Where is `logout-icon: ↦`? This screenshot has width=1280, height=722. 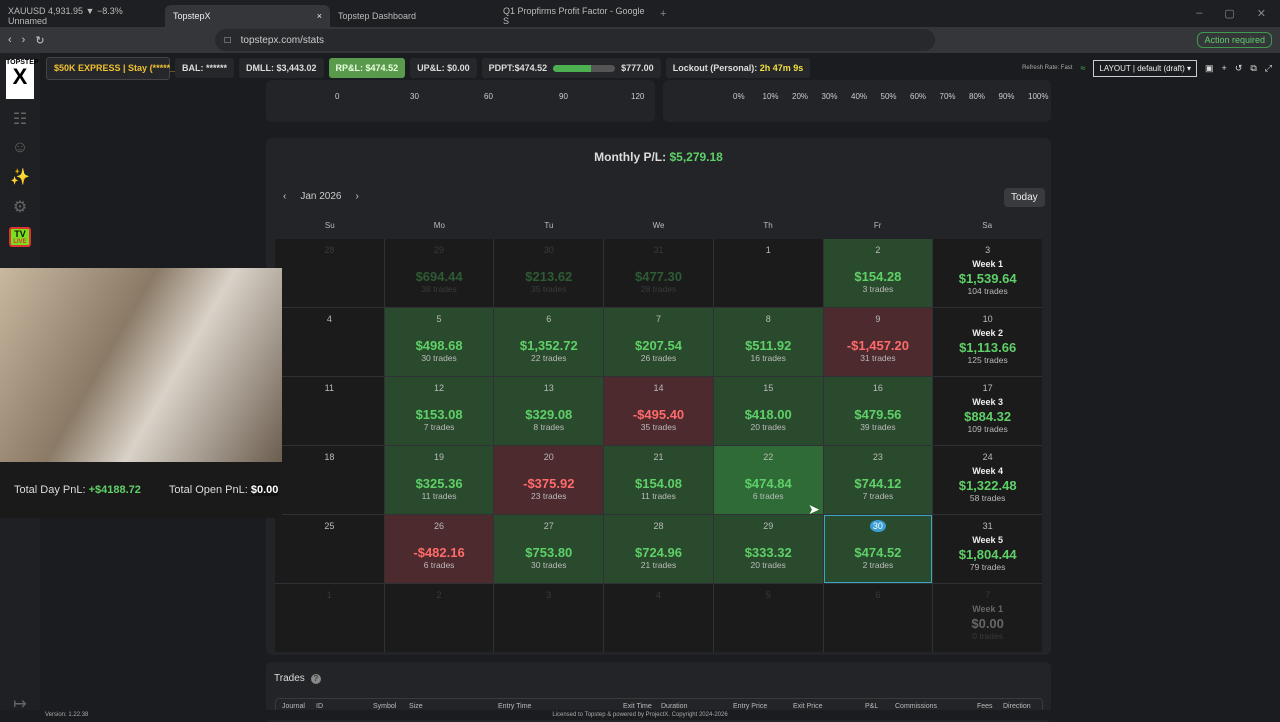
logout-icon: ↦ is located at coordinates (20, 704).